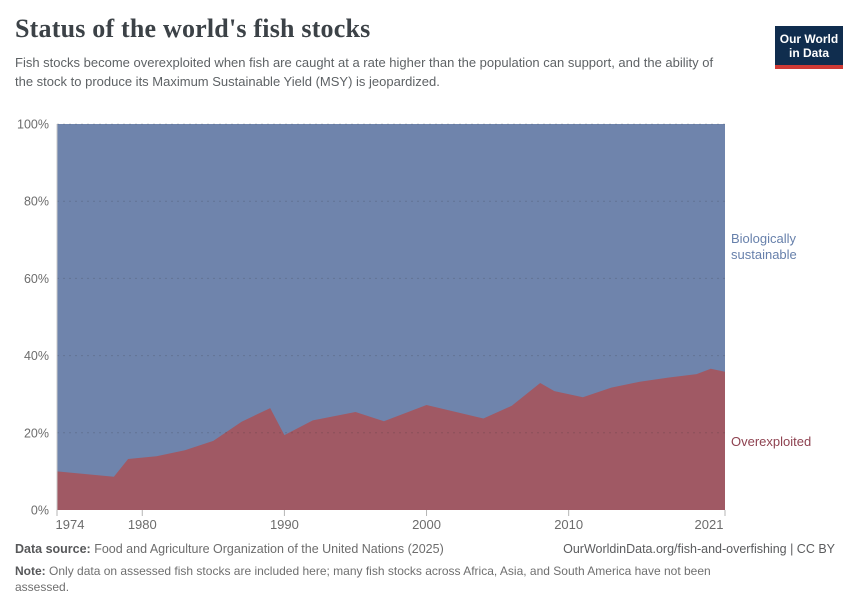 The height and width of the screenshot is (614, 850). Describe the element at coordinates (284, 524) in the screenshot. I see `x-axis-label: 1990` at that location.